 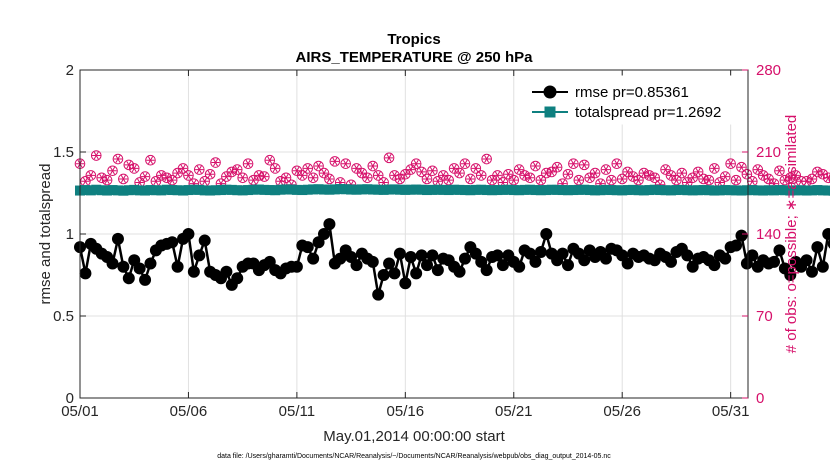 I want to click on x-tick-label: 05/01, so click(x=80, y=411).